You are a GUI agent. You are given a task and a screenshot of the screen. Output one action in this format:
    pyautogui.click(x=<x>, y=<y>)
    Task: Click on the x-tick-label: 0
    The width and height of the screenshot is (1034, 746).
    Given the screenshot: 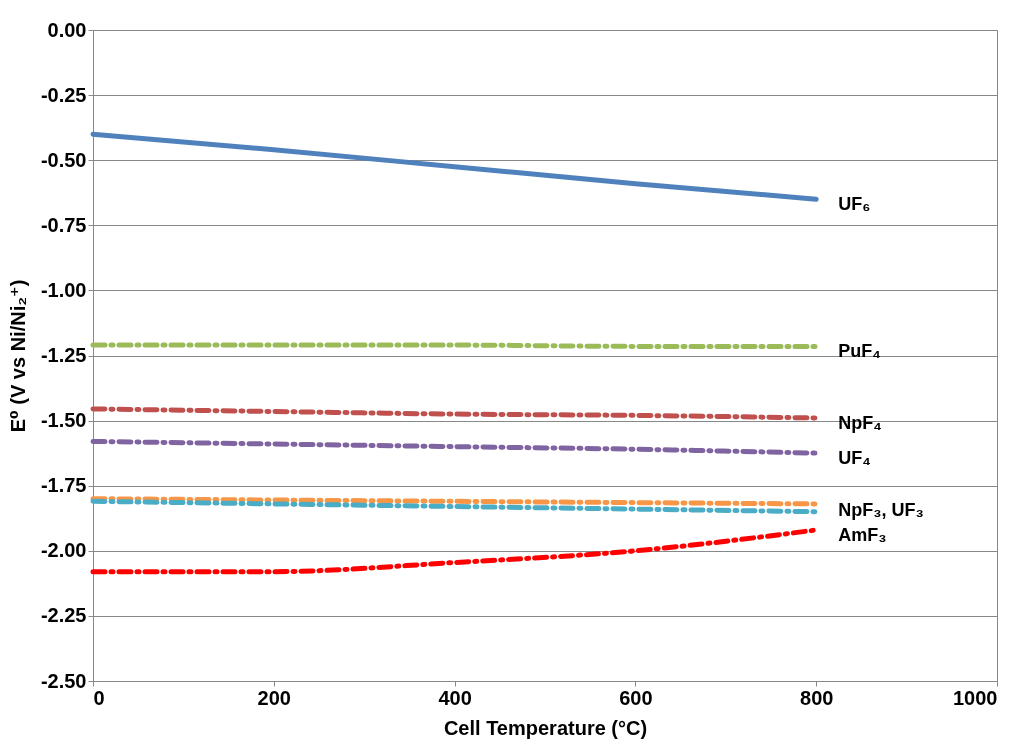 What is the action you would take?
    pyautogui.click(x=99, y=697)
    